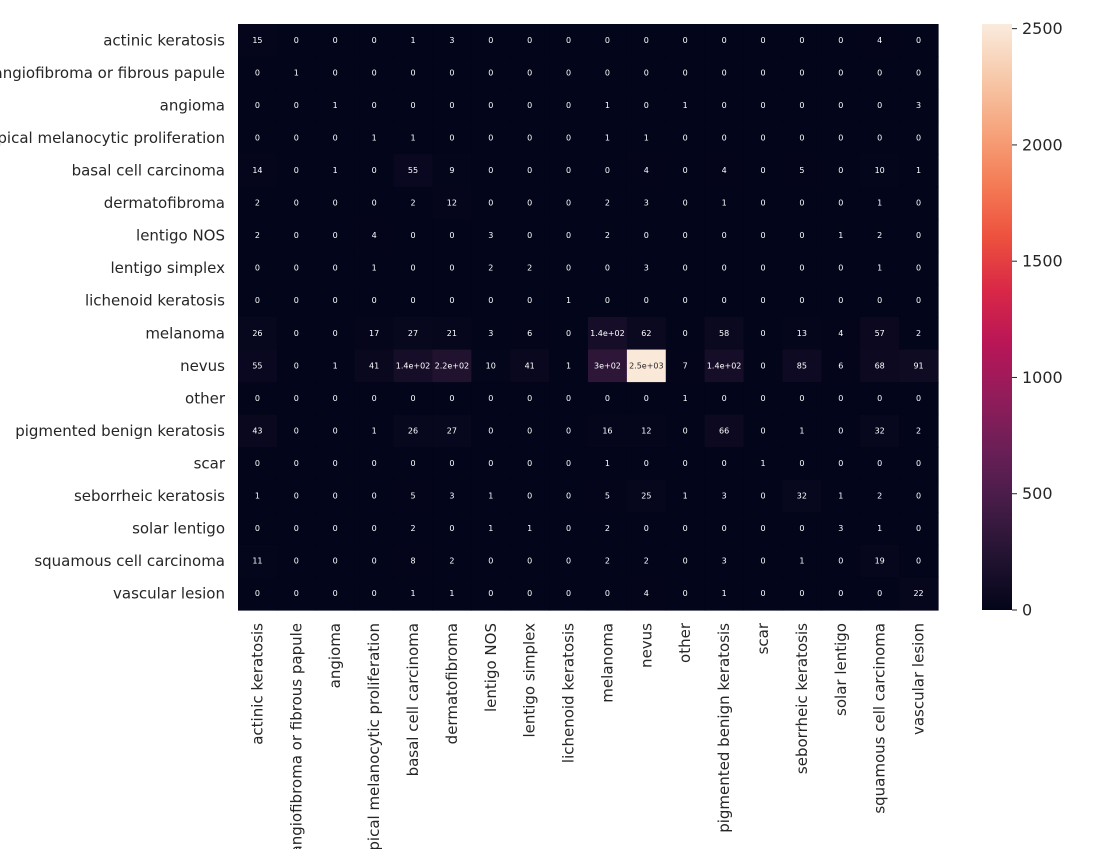  I want to click on cell-annotation: 19, so click(880, 561).